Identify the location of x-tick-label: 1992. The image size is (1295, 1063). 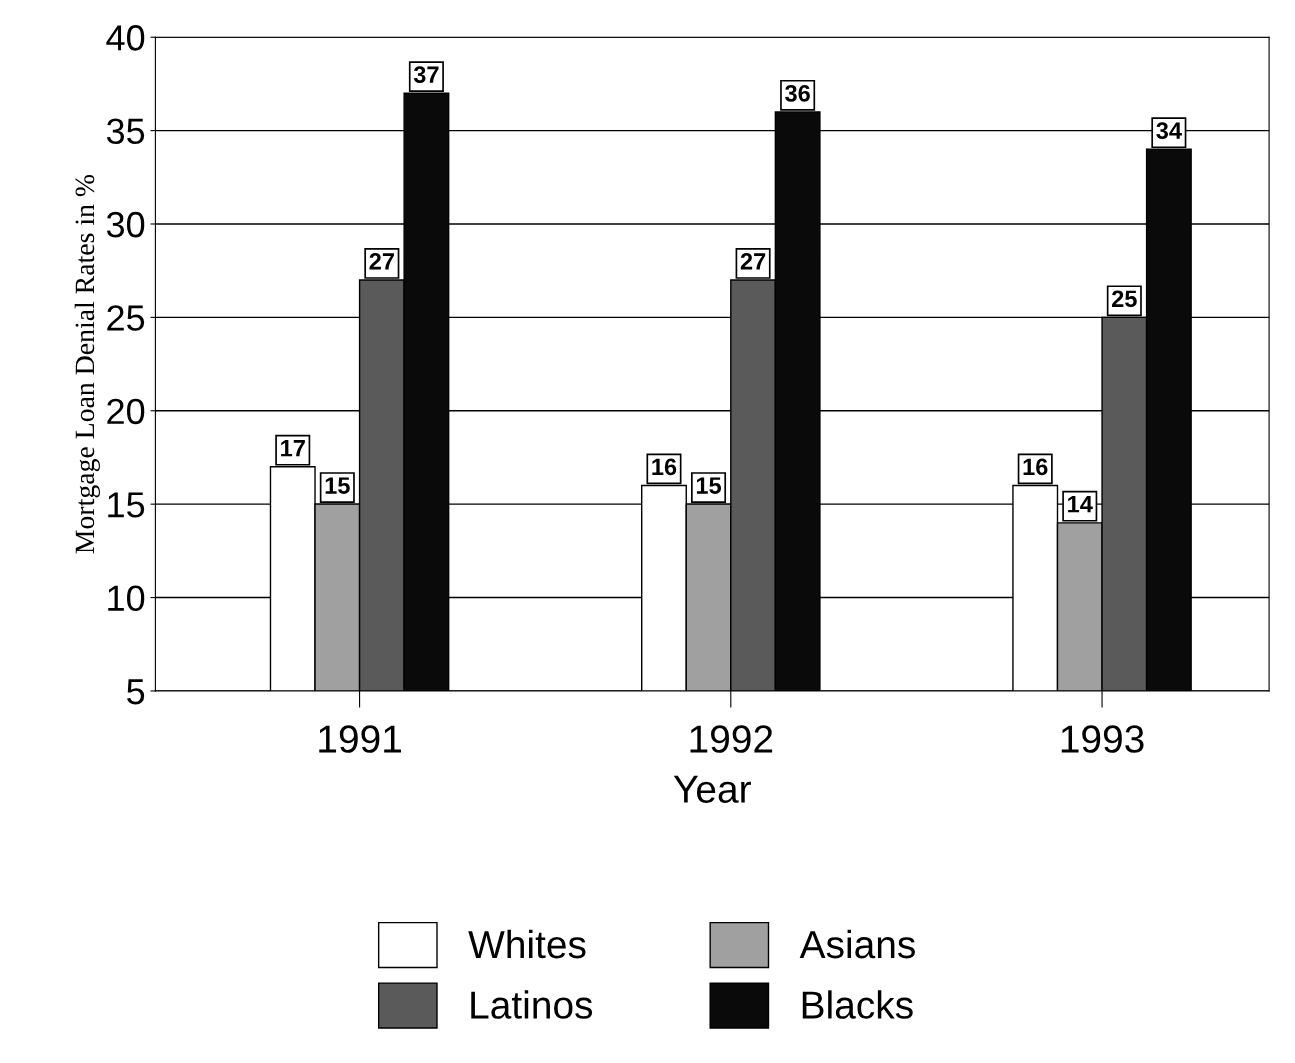
(731, 739).